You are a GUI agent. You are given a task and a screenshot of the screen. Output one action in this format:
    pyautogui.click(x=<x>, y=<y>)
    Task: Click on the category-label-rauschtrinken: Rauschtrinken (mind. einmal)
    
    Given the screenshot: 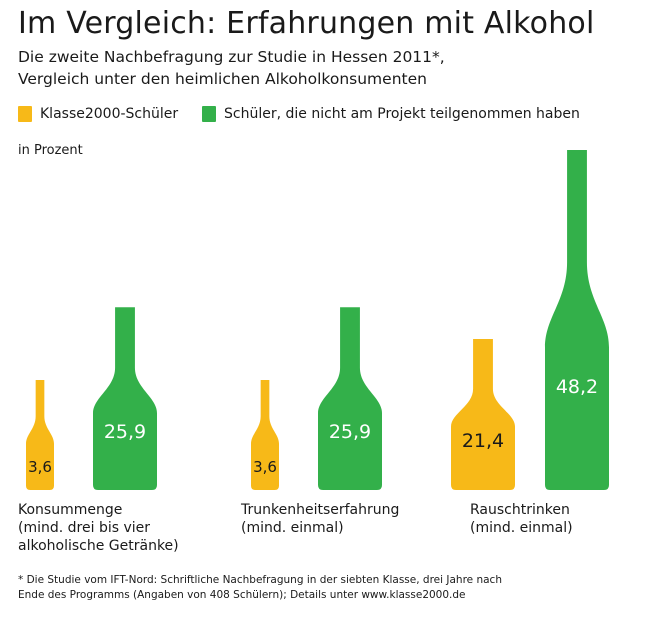 What is the action you would take?
    pyautogui.click(x=521, y=519)
    